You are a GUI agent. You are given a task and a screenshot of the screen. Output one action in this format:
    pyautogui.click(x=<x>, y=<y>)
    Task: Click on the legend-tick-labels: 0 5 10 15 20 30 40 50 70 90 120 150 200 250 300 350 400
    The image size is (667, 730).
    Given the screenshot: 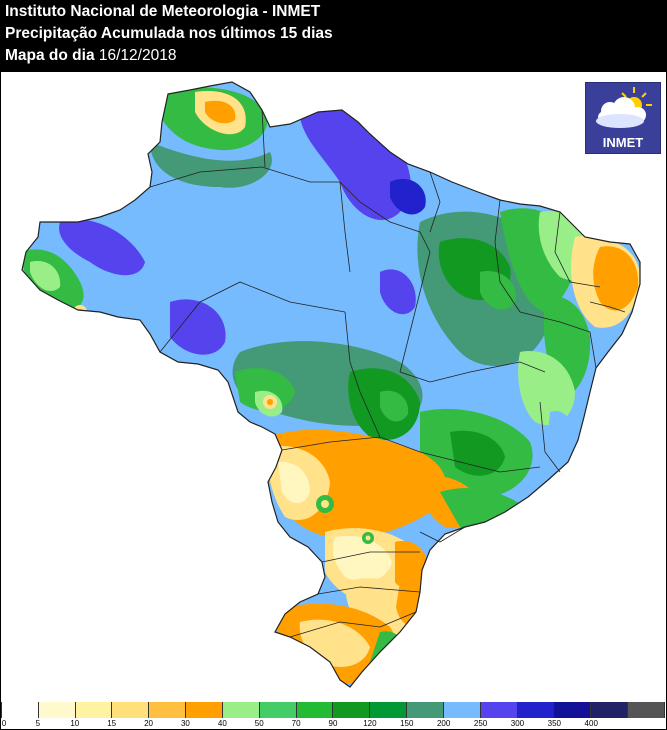 What is the action you would take?
    pyautogui.click(x=333, y=724)
    